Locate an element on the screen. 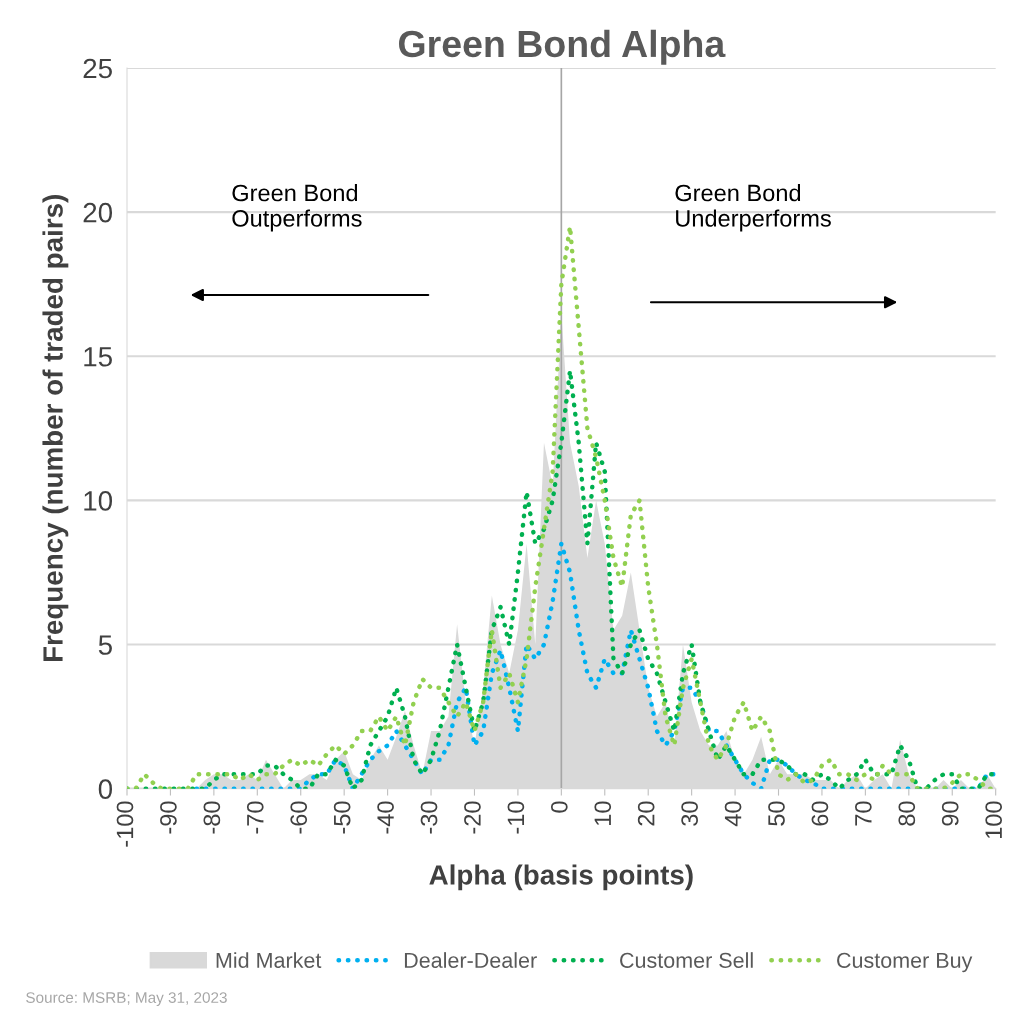 The height and width of the screenshot is (1015, 1016). y-axis-title: Frequency (number of traded pairs) is located at coordinates (55, 428).